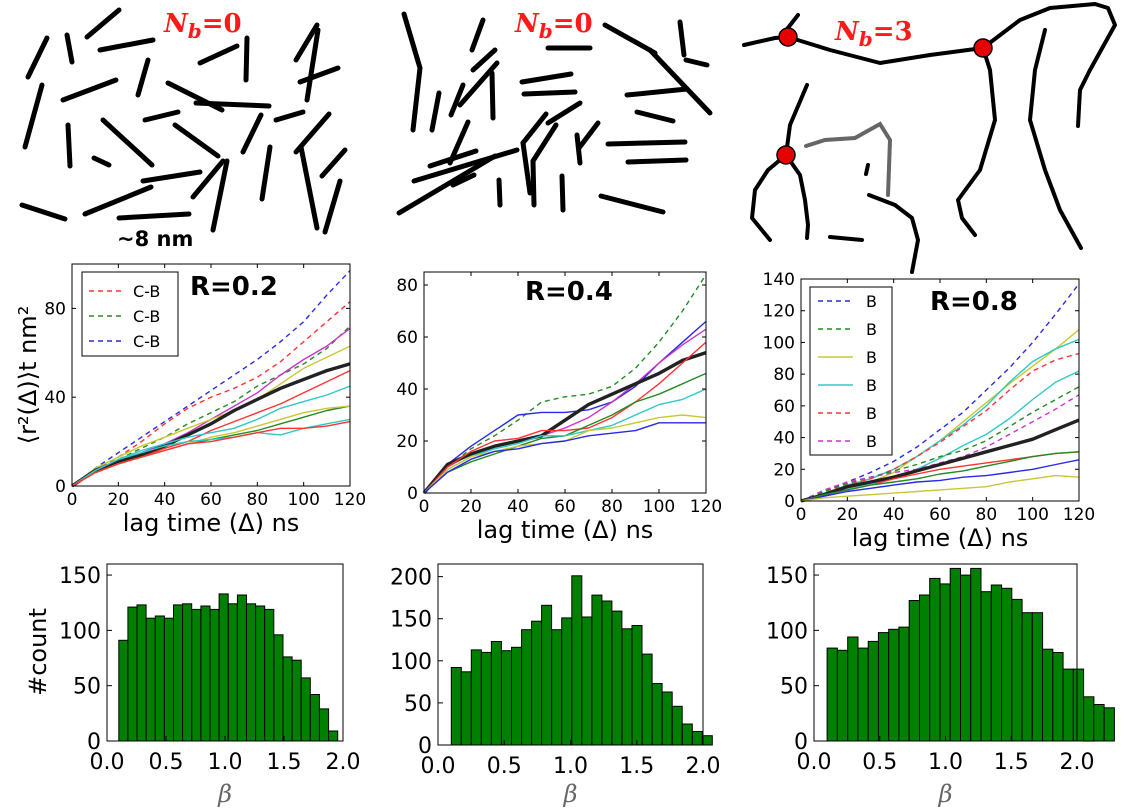  I want to click on beta-histogram-2: 0.0 0.5 1.0 1.5 2.0 0 50 100 150 200 β, so click(555, 685).